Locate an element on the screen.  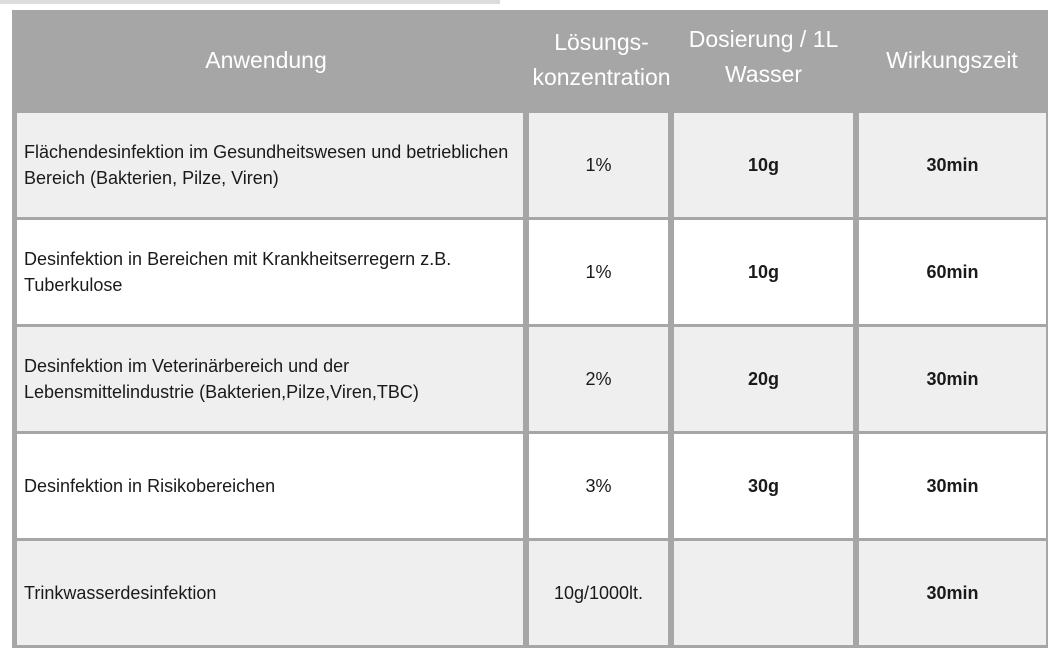
cell-concentration: 3% is located at coordinates (598, 486).